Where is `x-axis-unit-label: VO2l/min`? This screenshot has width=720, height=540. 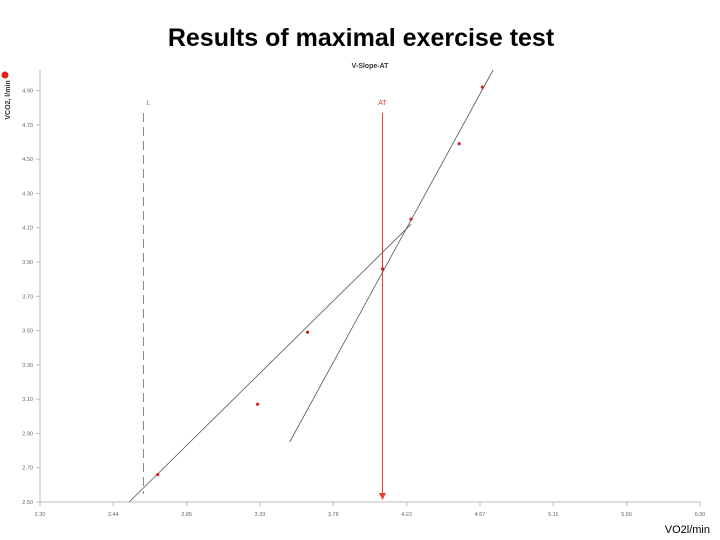 x-axis-unit-label: VO2l/min is located at coordinates (687, 530).